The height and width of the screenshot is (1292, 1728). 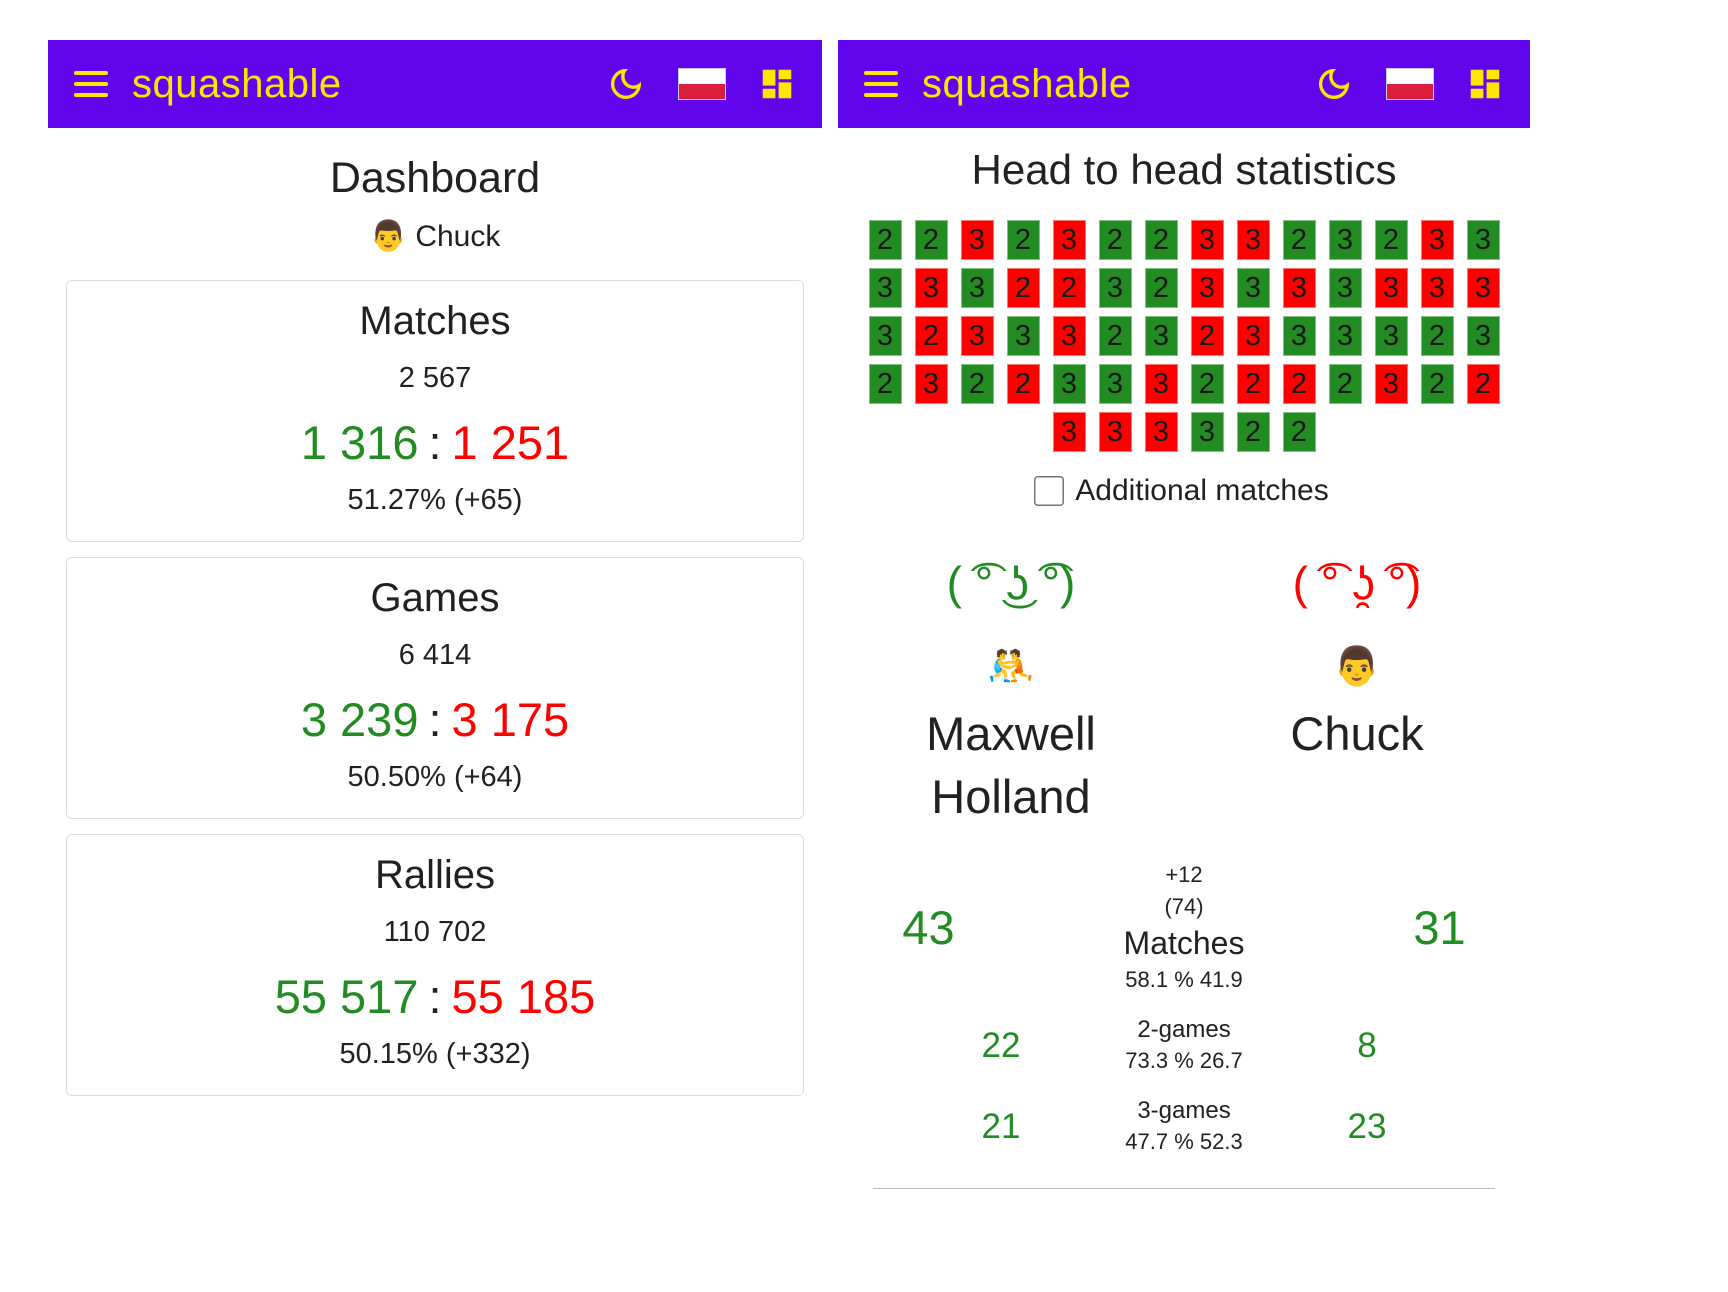 I want to click on card-summary: 51.27% (+65), so click(x=435, y=500).